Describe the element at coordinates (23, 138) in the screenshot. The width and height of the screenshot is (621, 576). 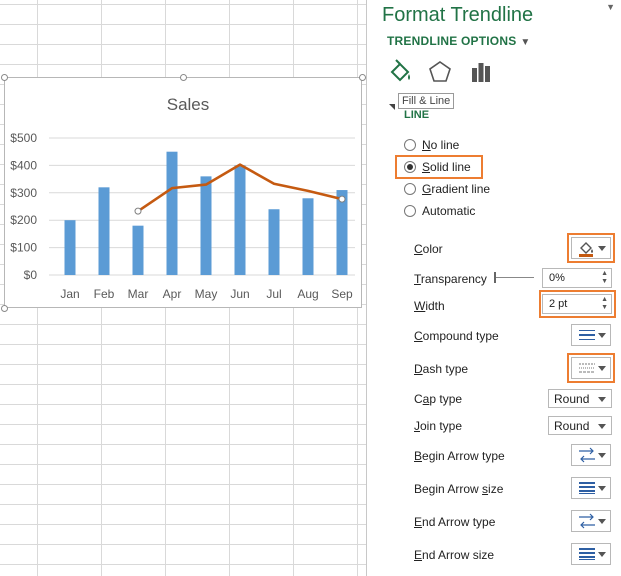
I see `y-tick-label: $500` at that location.